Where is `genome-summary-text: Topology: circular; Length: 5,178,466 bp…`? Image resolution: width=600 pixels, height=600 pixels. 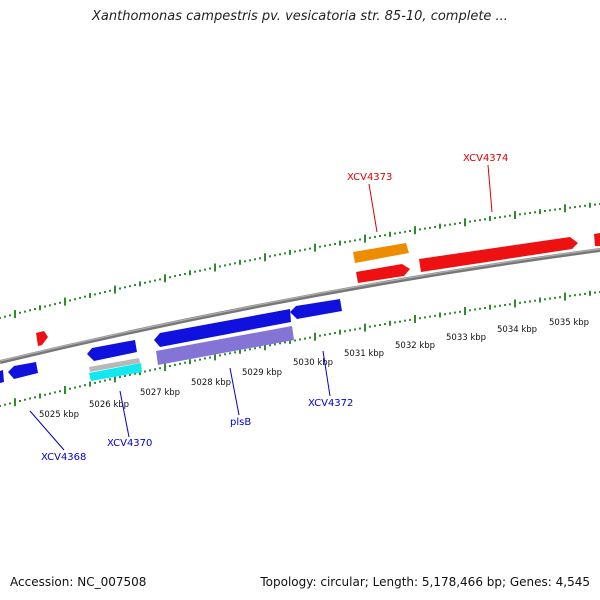
genome-summary-text: Topology: circular; Length: 5,178,466 bp… is located at coordinates (425, 582).